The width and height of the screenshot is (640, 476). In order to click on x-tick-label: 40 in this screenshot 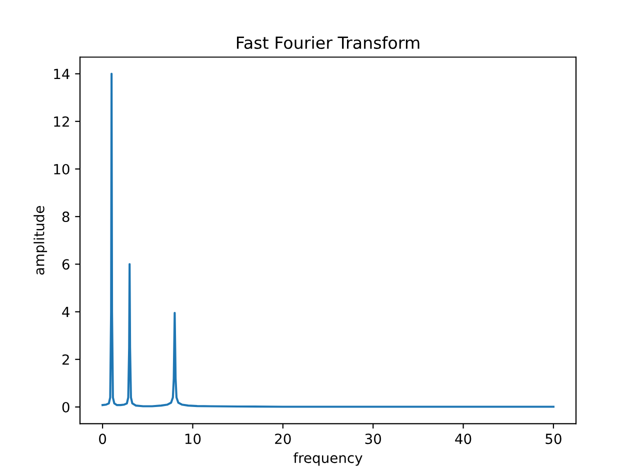, I will do `click(463, 439)`.